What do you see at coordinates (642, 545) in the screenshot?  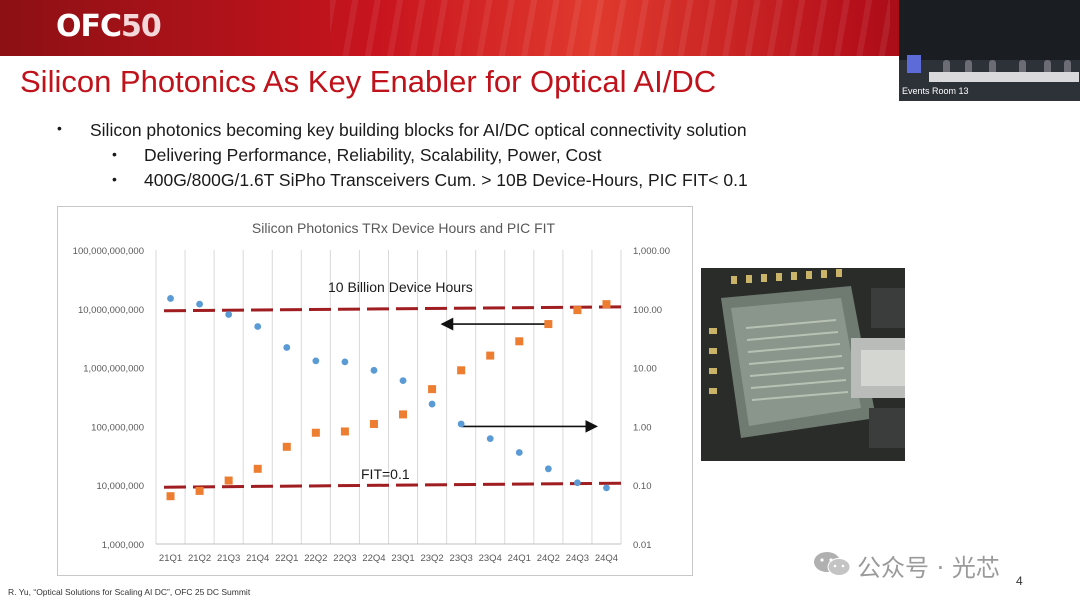 I see `y-right-tick-label: 0.01` at bounding box center [642, 545].